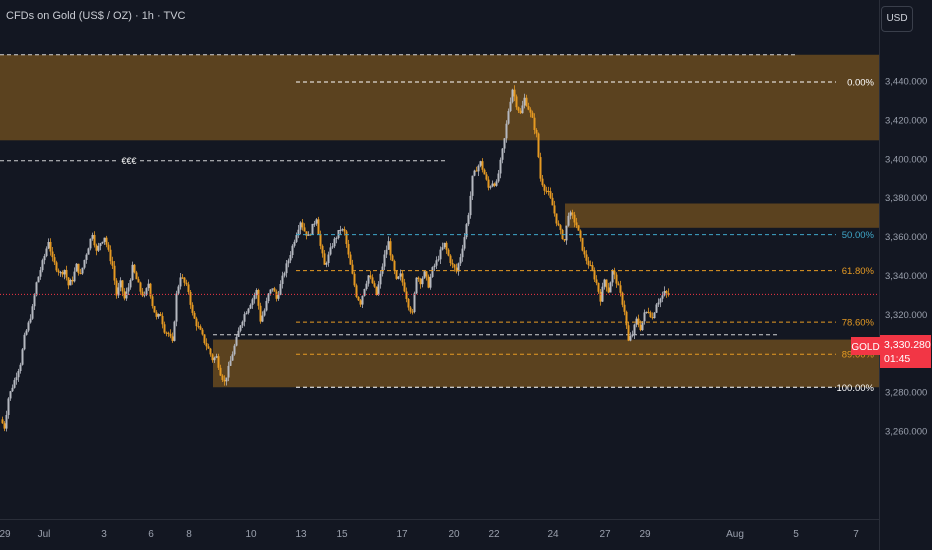 This screenshot has width=932, height=550. What do you see at coordinates (906, 82) in the screenshot?
I see `price-tick-label: 3,440.000` at bounding box center [906, 82].